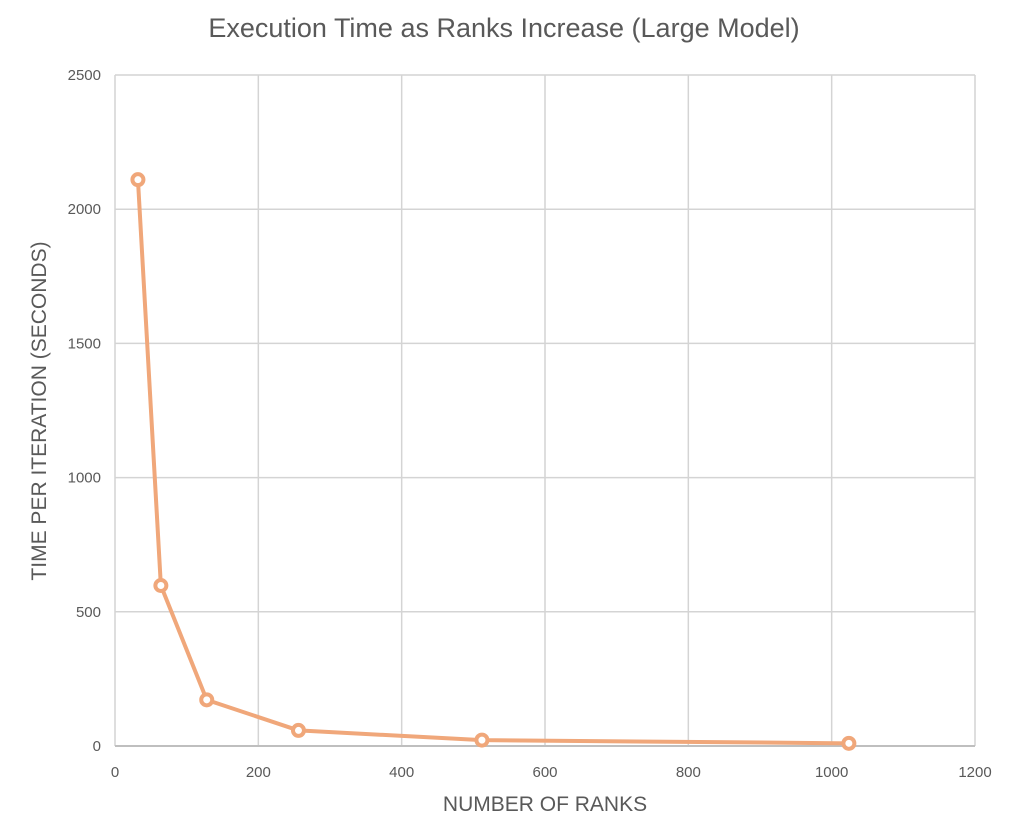  I want to click on x-axis-label: NUMBER OF RANKS, so click(545, 804).